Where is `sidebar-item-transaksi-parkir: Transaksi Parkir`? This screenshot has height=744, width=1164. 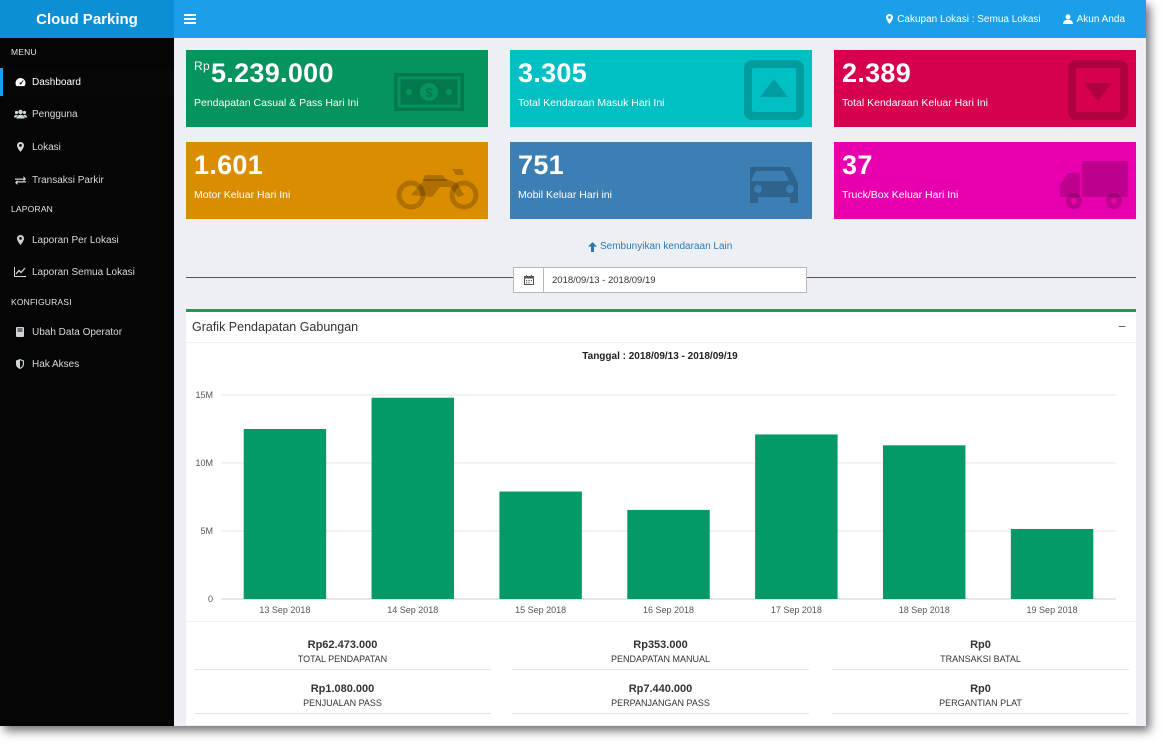 sidebar-item-transaksi-parkir: Transaksi Parkir is located at coordinates (87, 180).